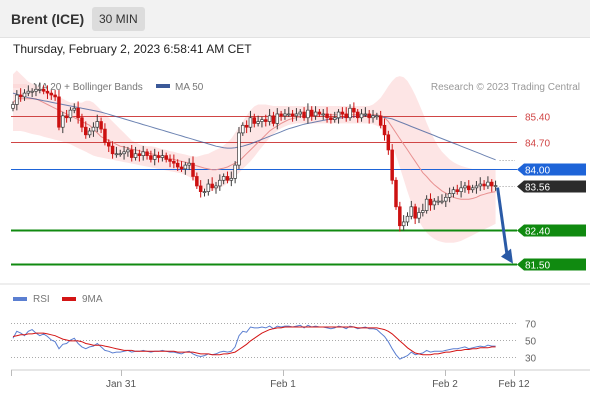  I want to click on level-label-84.70: 84.70, so click(537, 144).